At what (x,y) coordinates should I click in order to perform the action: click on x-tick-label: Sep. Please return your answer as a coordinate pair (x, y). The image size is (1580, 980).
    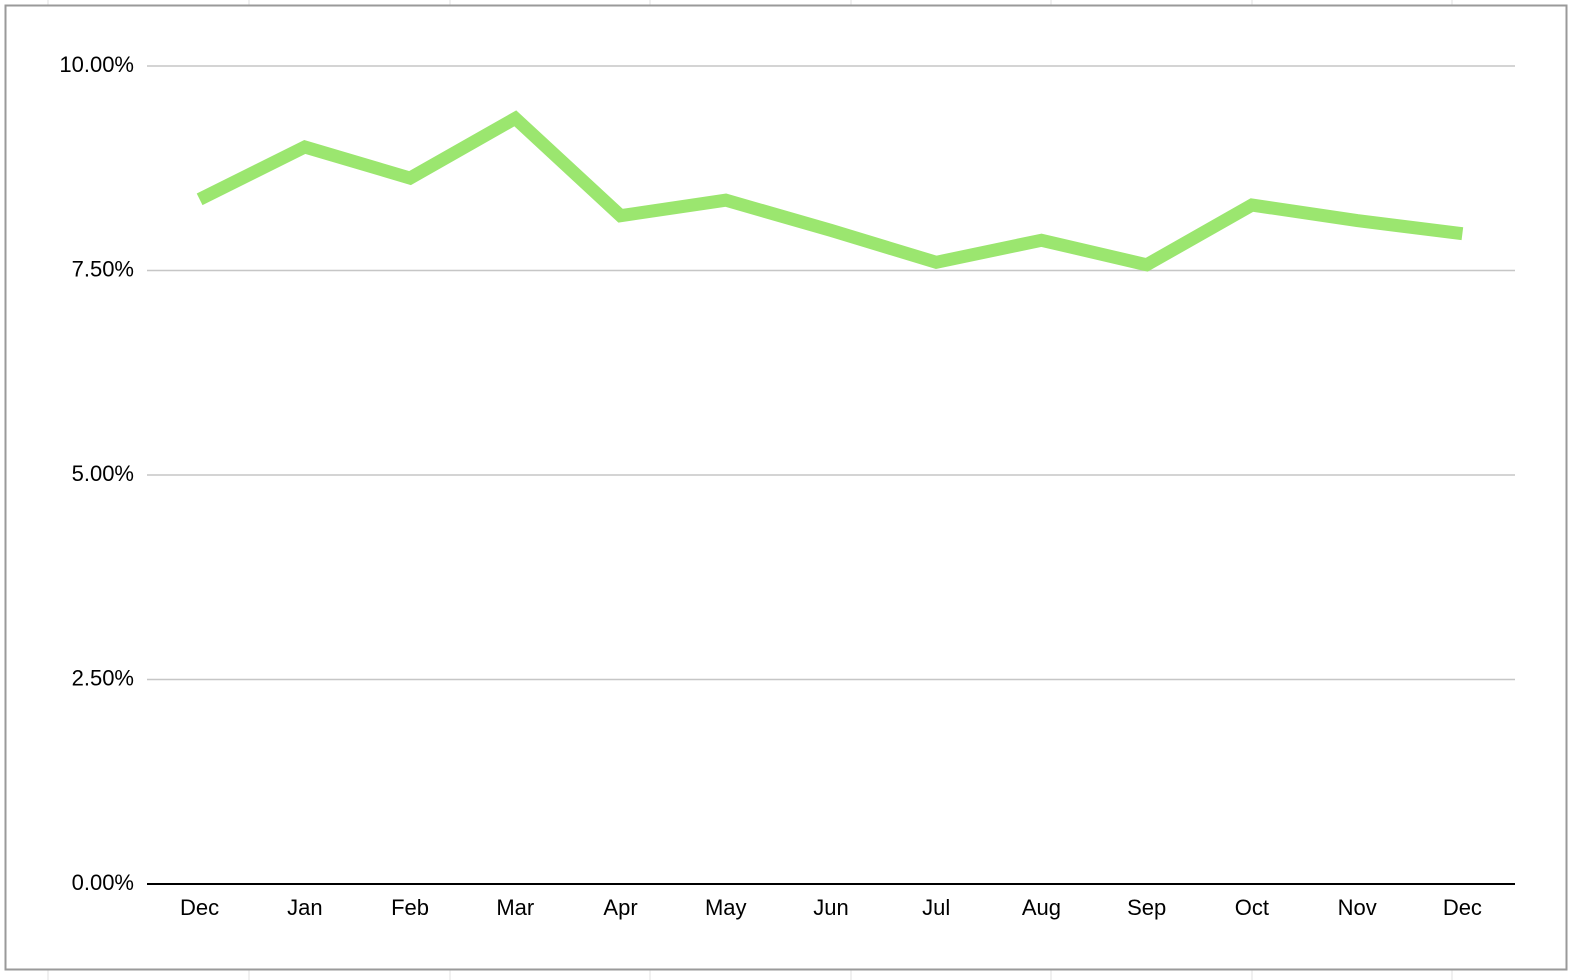
    Looking at the image, I should click on (1146, 907).